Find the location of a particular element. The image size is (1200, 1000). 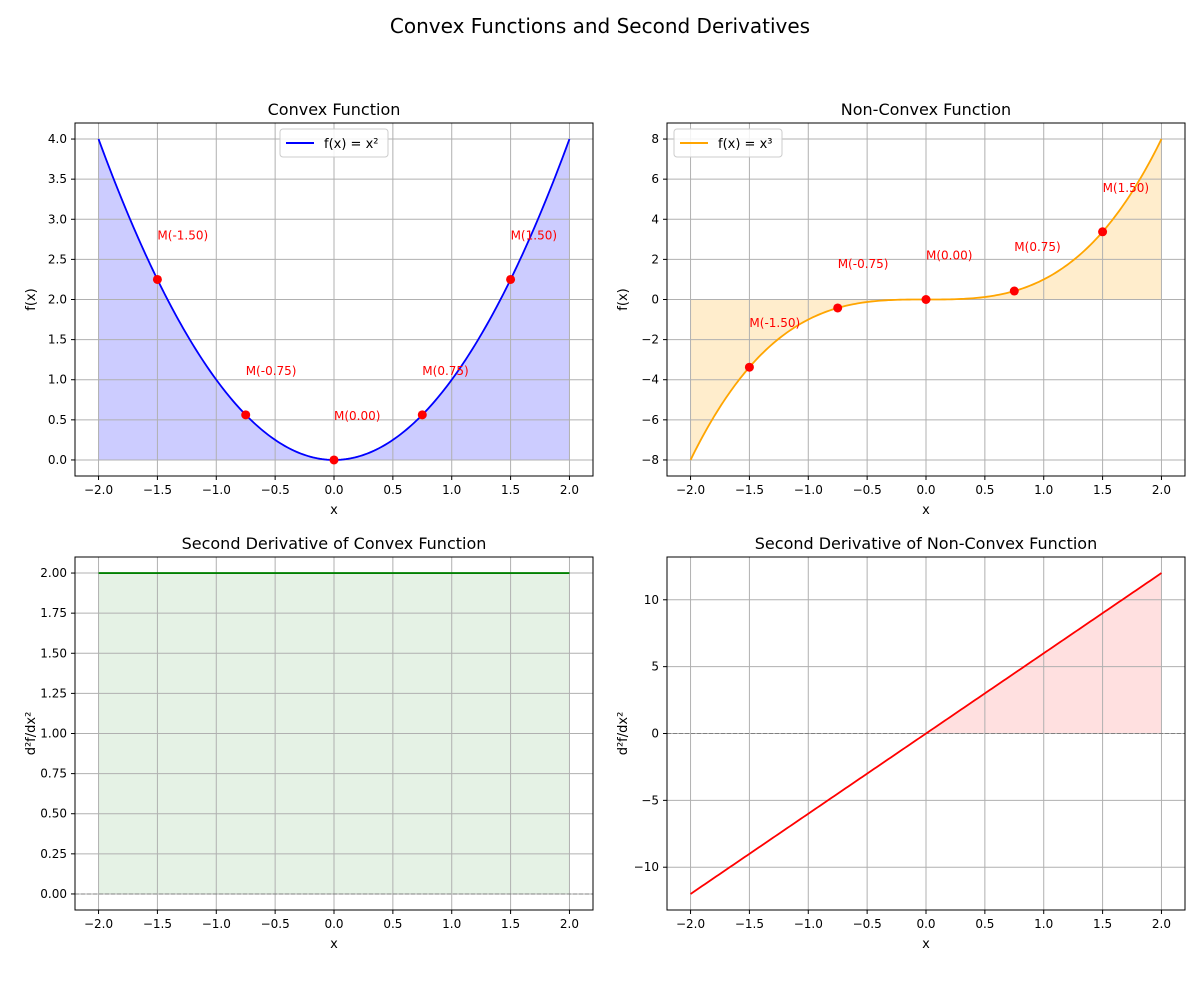

chart-title: Convex Function is located at coordinates (334, 109).